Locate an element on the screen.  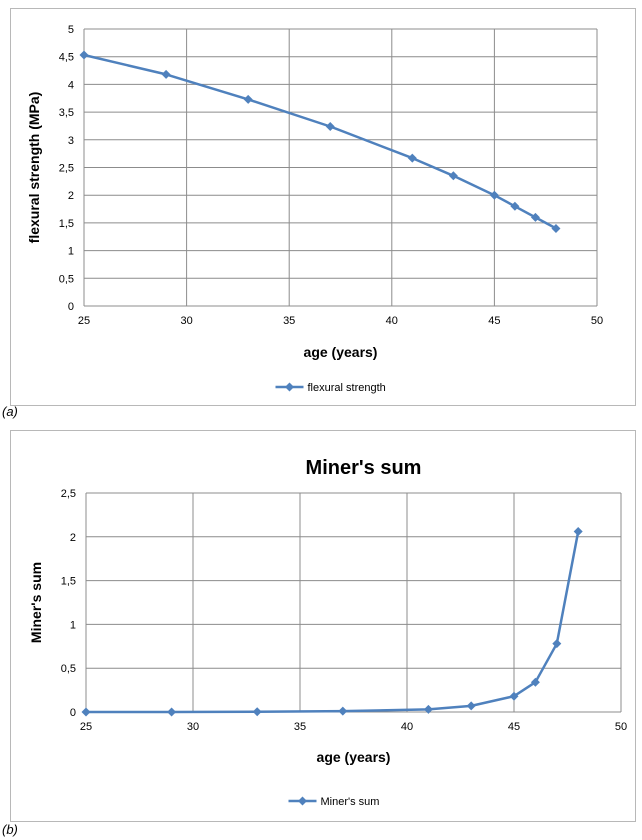
y-axis-label: flexural strength (MPa) is located at coordinates (34, 168).